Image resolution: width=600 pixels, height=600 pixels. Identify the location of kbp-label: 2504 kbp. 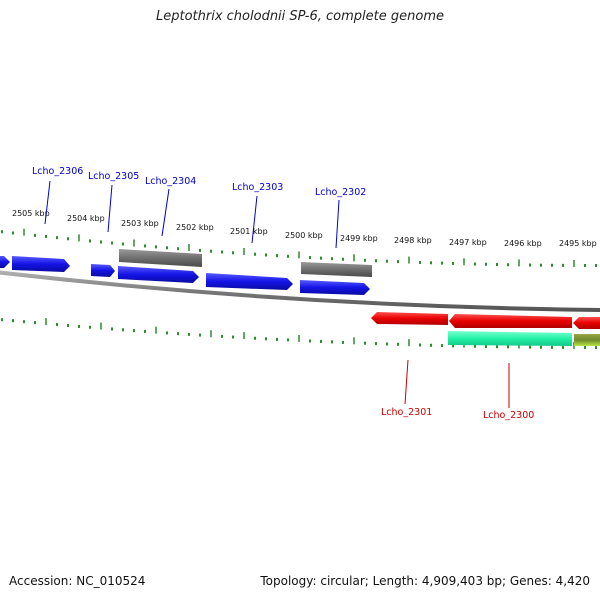
(86, 218).